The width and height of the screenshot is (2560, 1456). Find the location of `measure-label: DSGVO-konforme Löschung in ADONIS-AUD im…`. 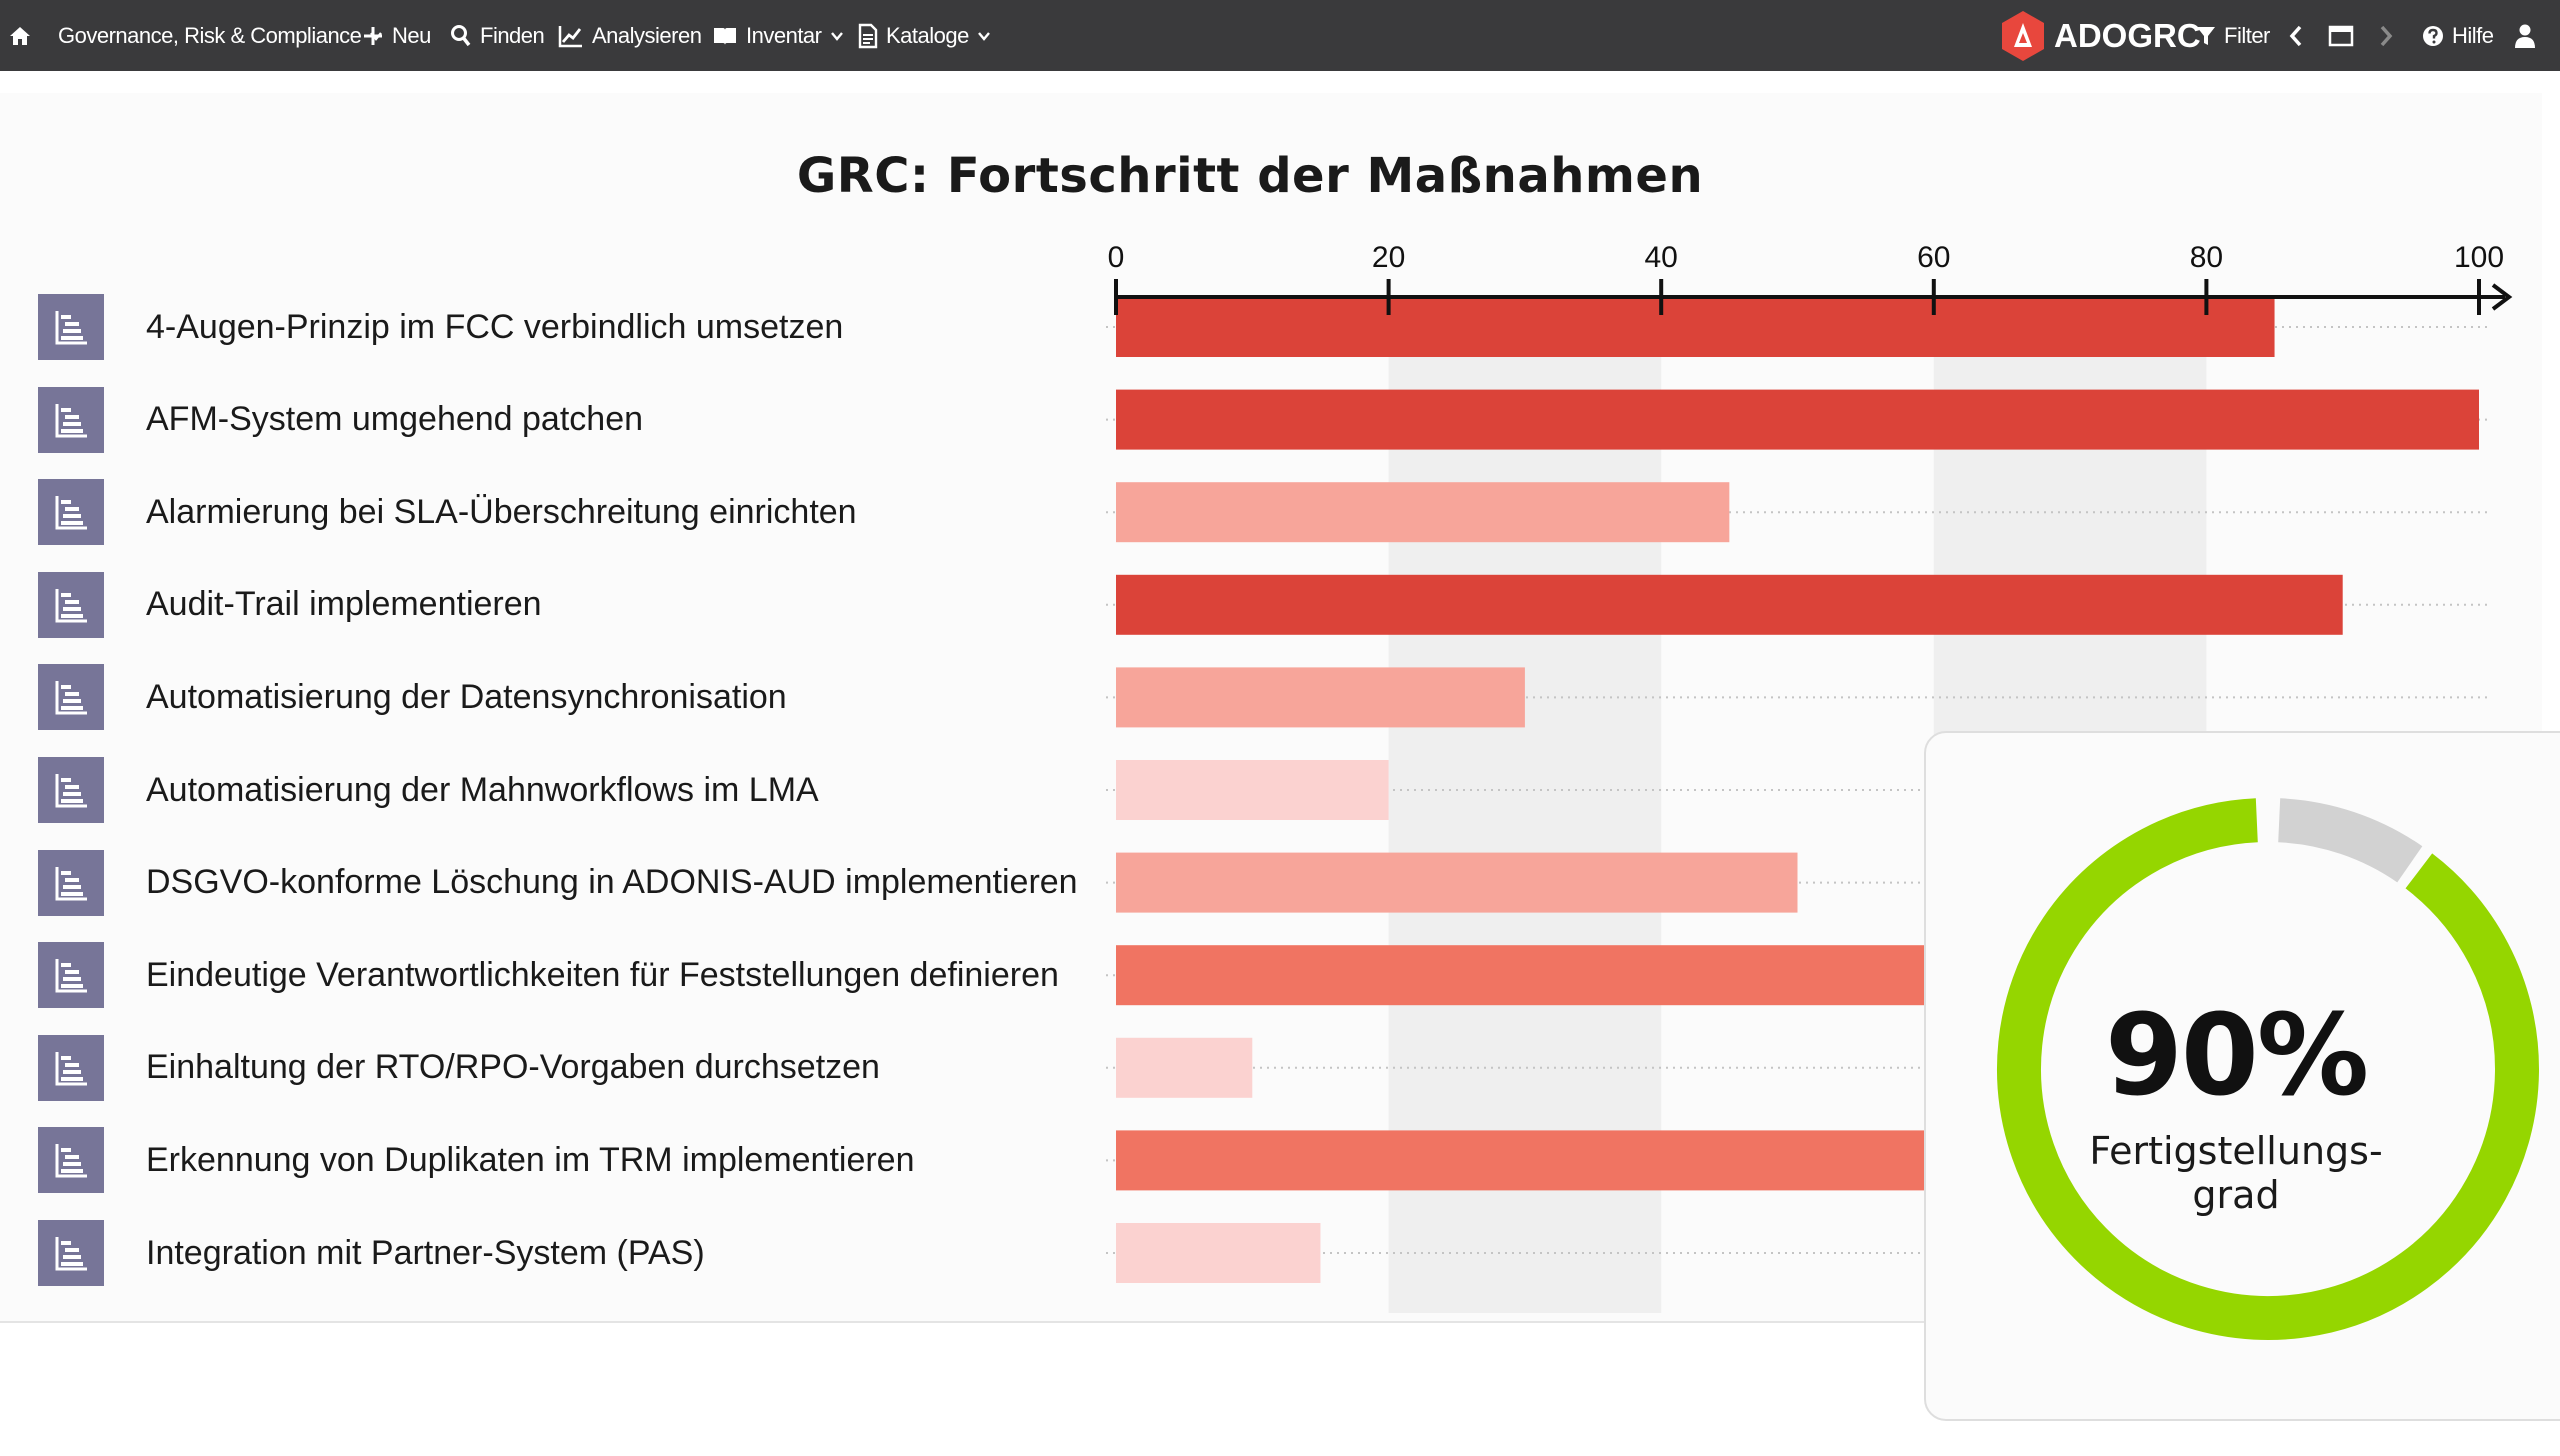

measure-label: DSGVO-konforme Löschung in ADONIS-AUD im… is located at coordinates (612, 882).